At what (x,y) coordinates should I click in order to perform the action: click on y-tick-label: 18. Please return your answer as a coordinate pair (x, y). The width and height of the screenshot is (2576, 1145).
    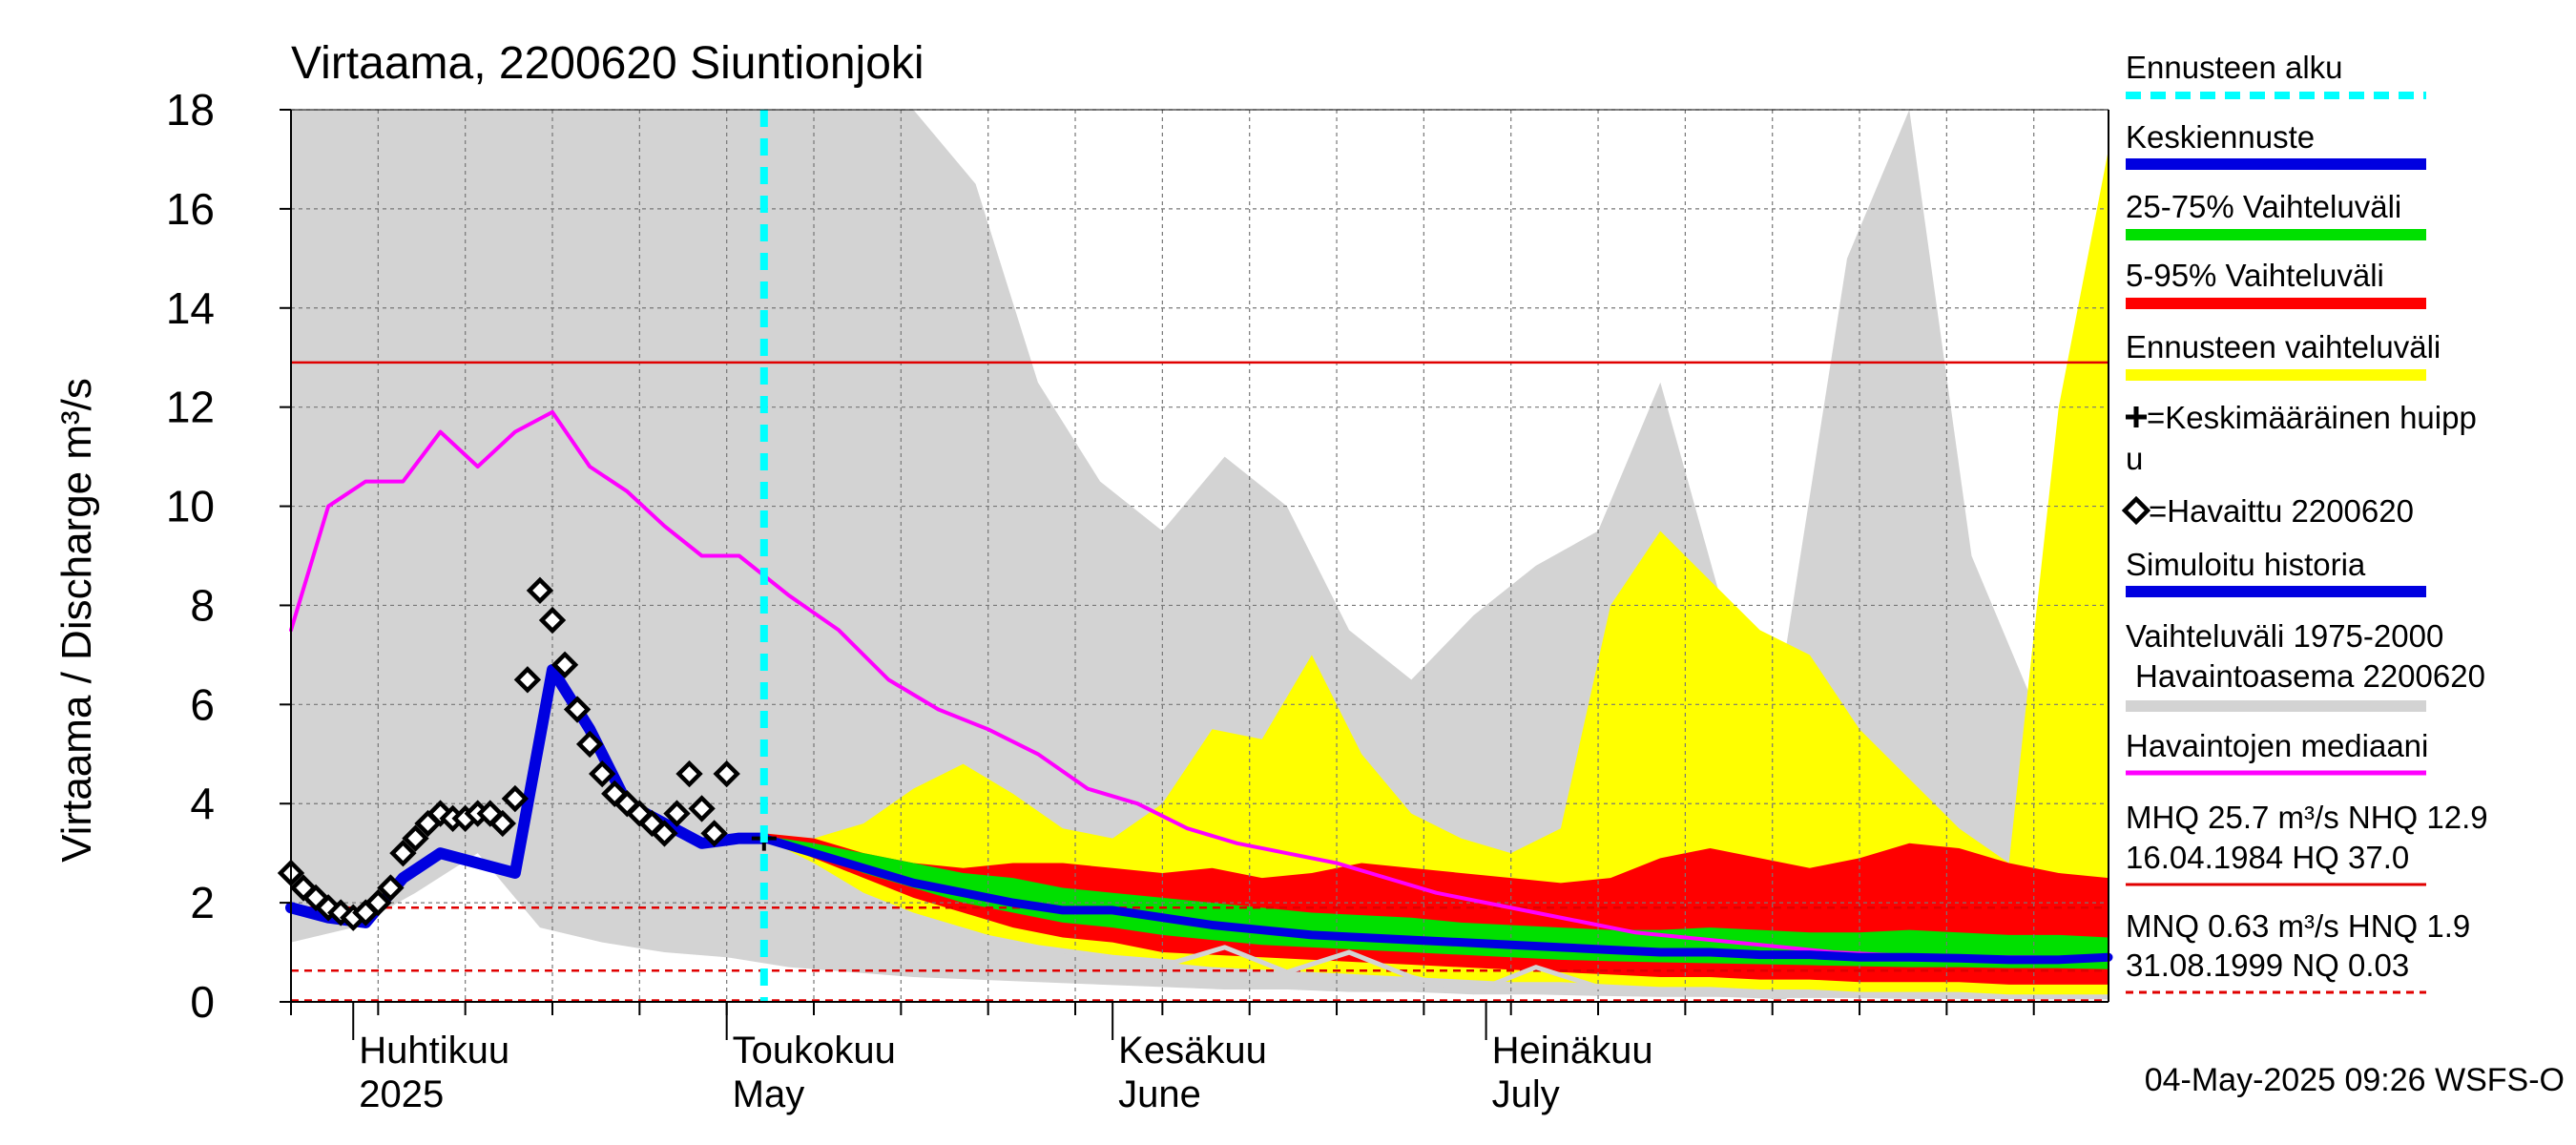
    Looking at the image, I should click on (190, 110).